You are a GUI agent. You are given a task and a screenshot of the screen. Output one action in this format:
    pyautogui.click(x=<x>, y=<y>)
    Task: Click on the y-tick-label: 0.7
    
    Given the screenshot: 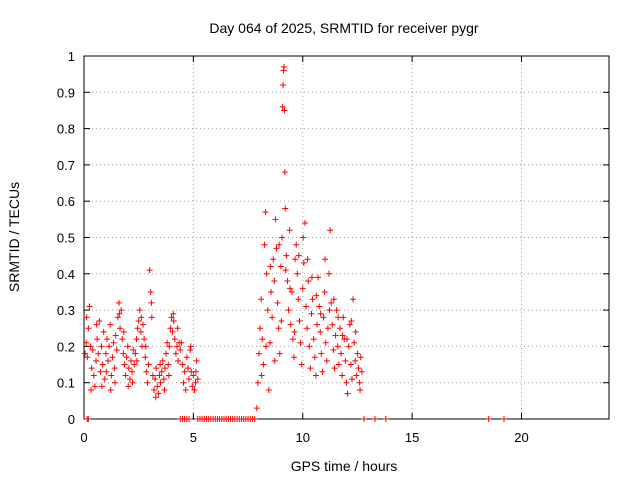 What is the action you would take?
    pyautogui.click(x=66, y=165)
    